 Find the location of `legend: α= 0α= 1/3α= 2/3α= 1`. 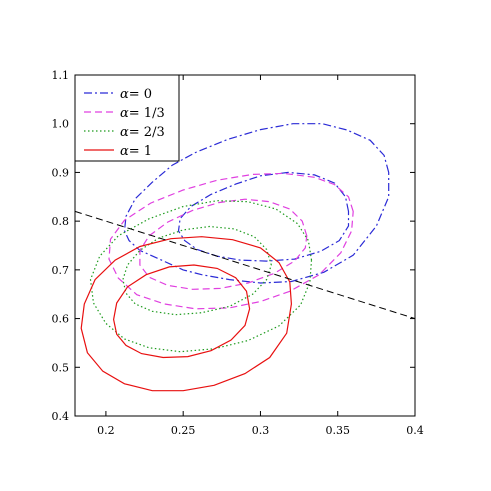

legend: α= 0α= 1/3α= 2/3α= 1 is located at coordinates (127, 118).